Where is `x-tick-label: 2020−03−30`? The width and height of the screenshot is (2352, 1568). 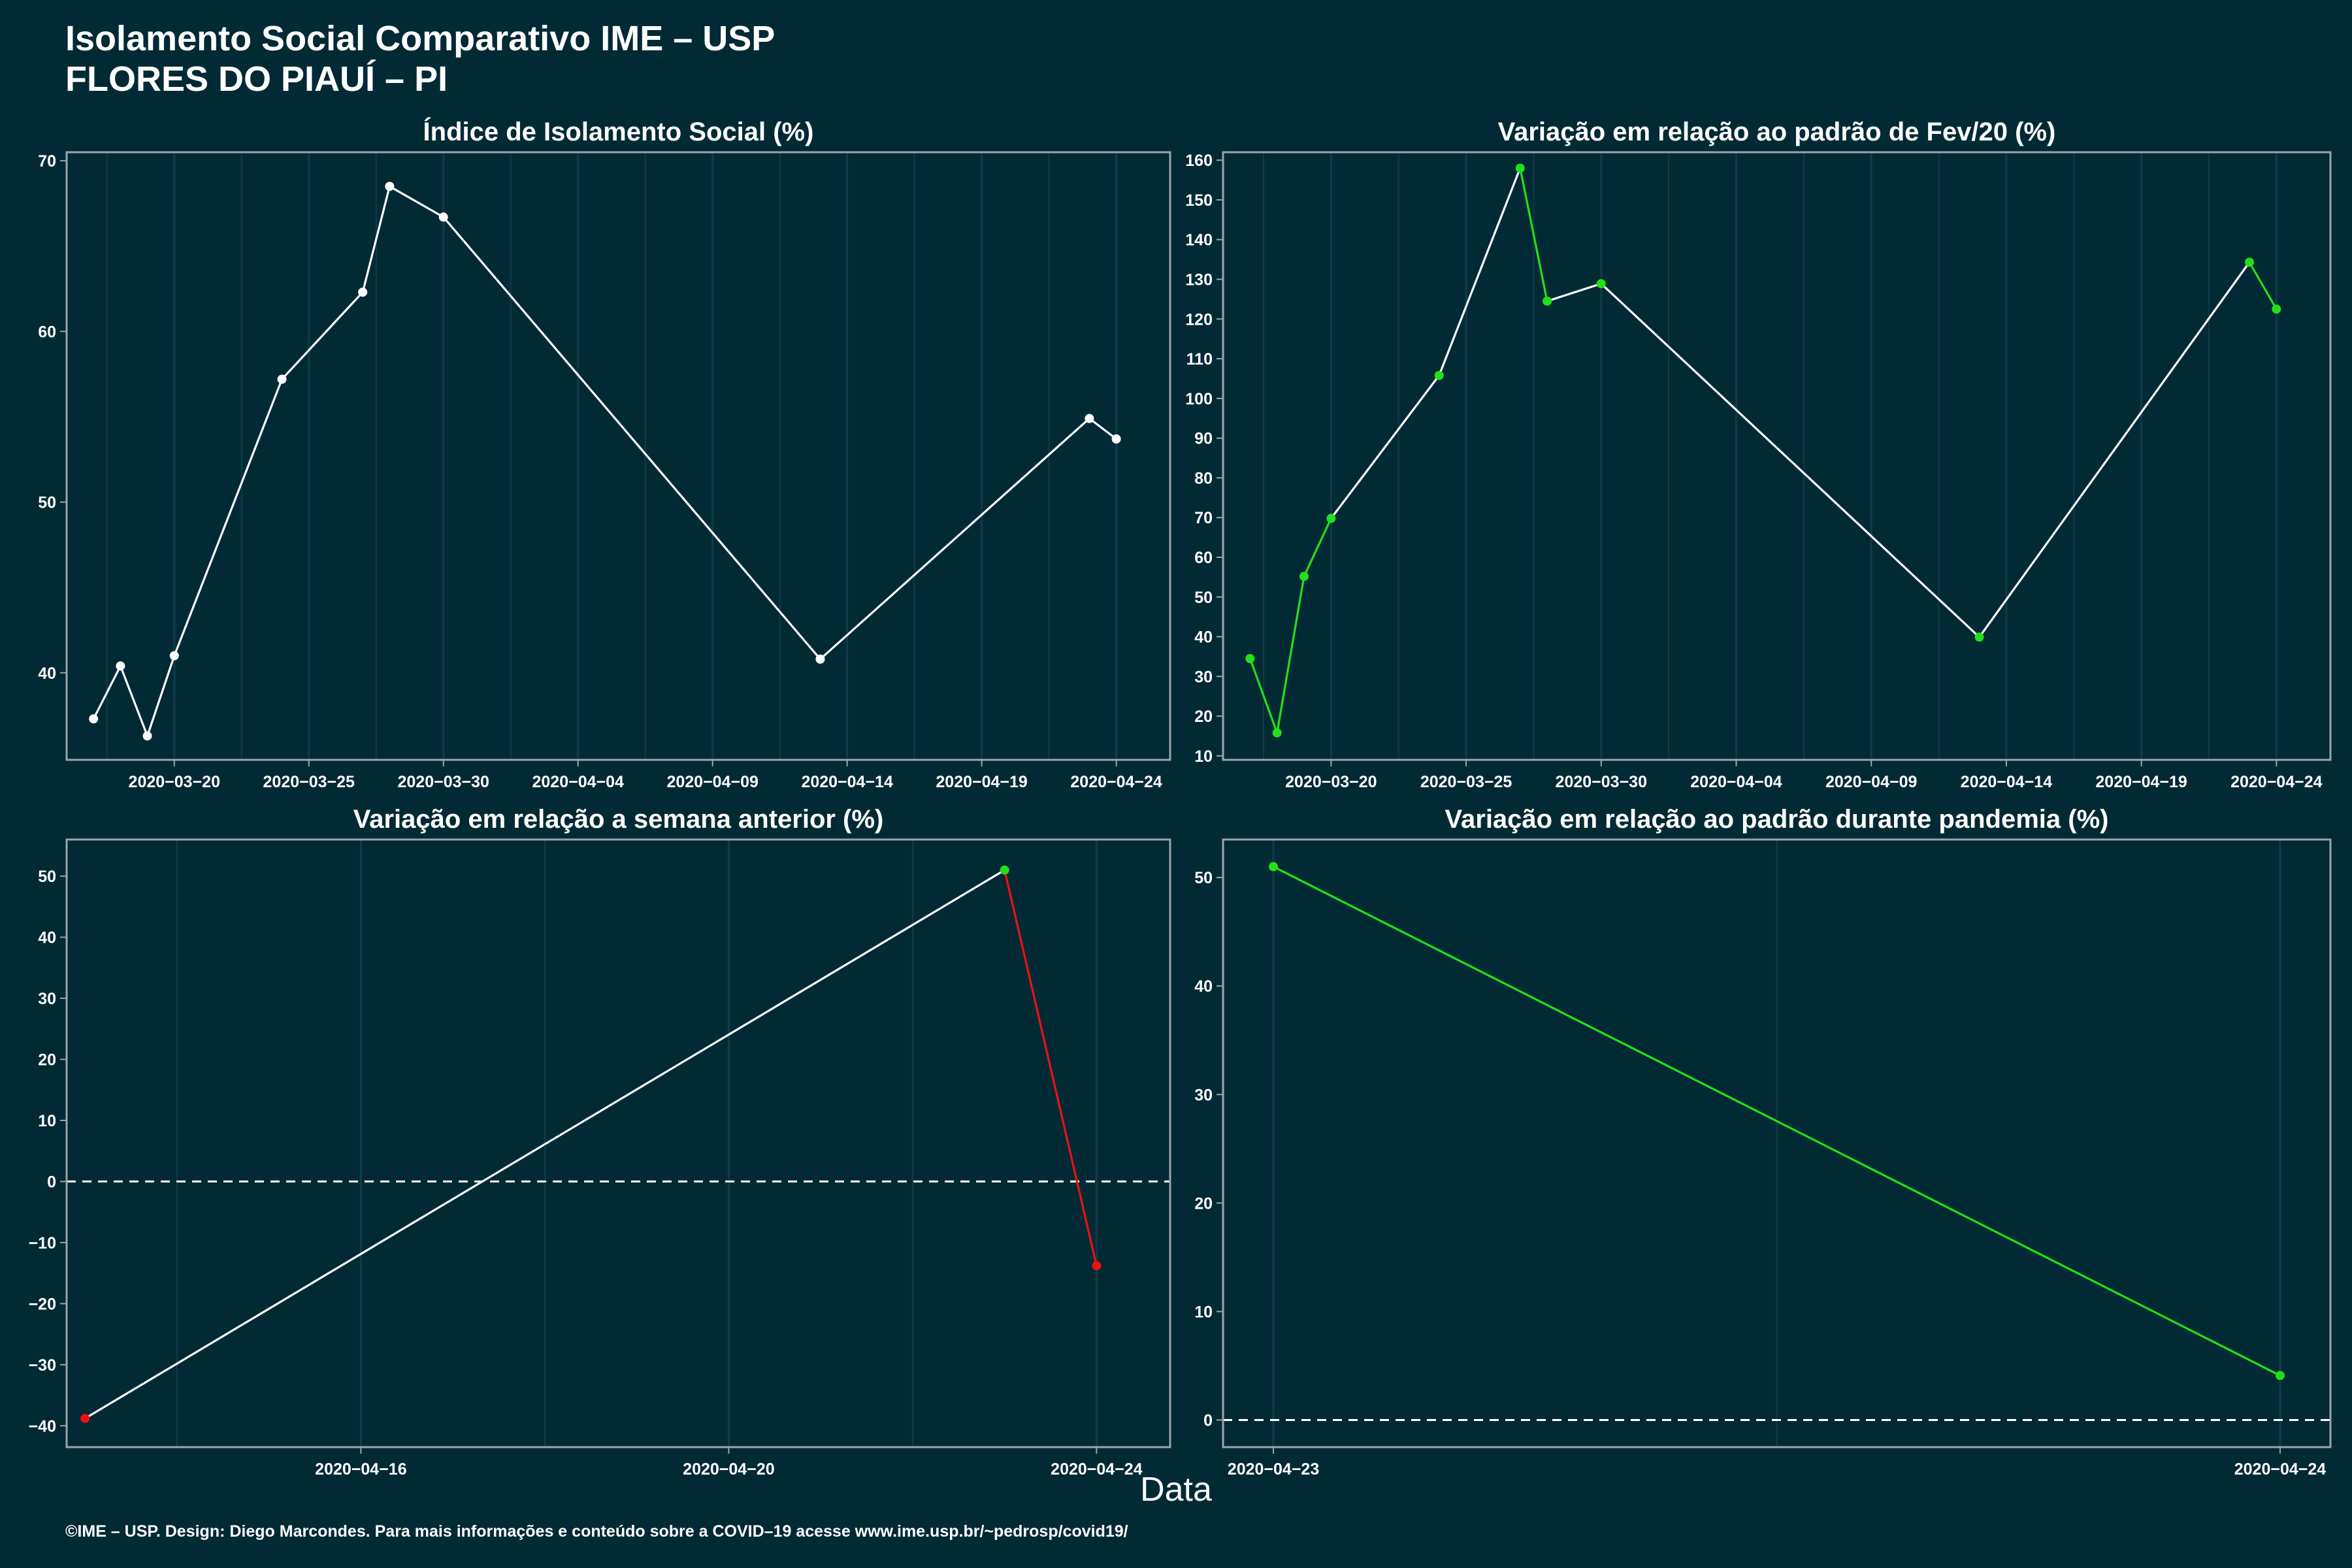
x-tick-label: 2020−03−30 is located at coordinates (1601, 782).